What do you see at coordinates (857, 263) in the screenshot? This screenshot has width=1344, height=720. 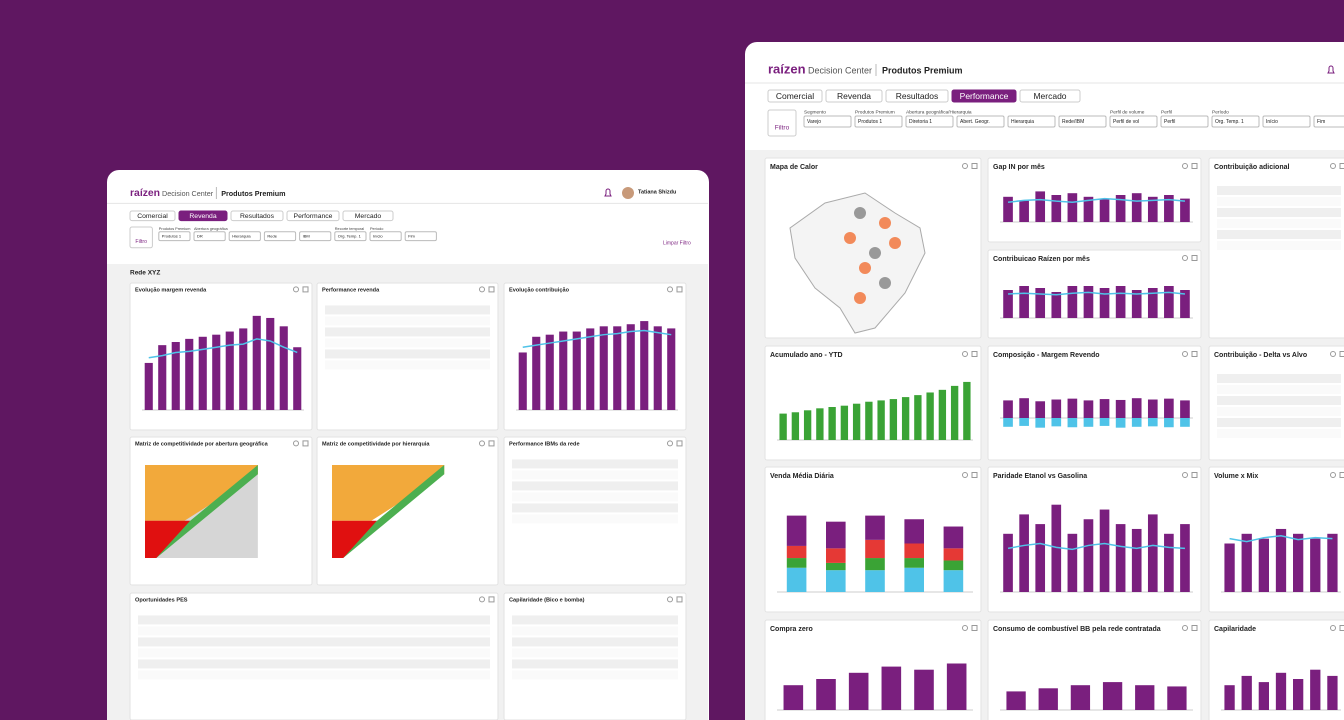 I see `map-shape` at bounding box center [857, 263].